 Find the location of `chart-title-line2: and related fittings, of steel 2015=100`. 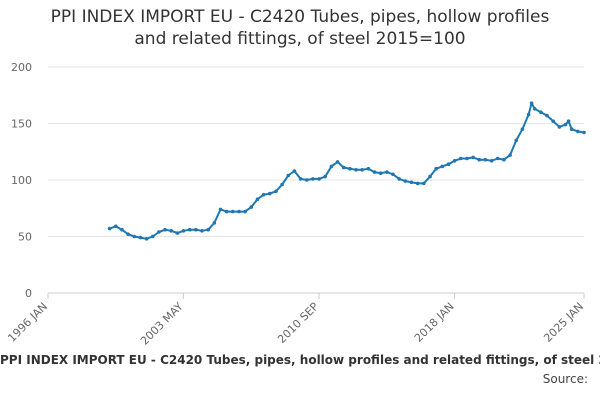

chart-title-line2: and related fittings, of steel 2015=100 is located at coordinates (300, 39).